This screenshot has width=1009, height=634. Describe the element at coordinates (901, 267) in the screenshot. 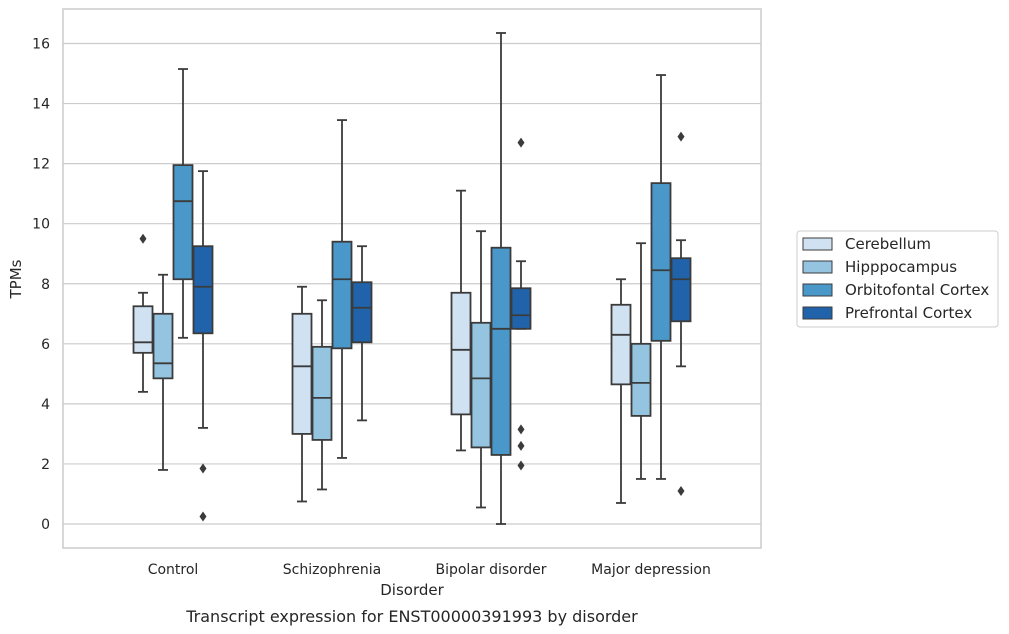

I see `legend-label: Hipppocampus` at that location.